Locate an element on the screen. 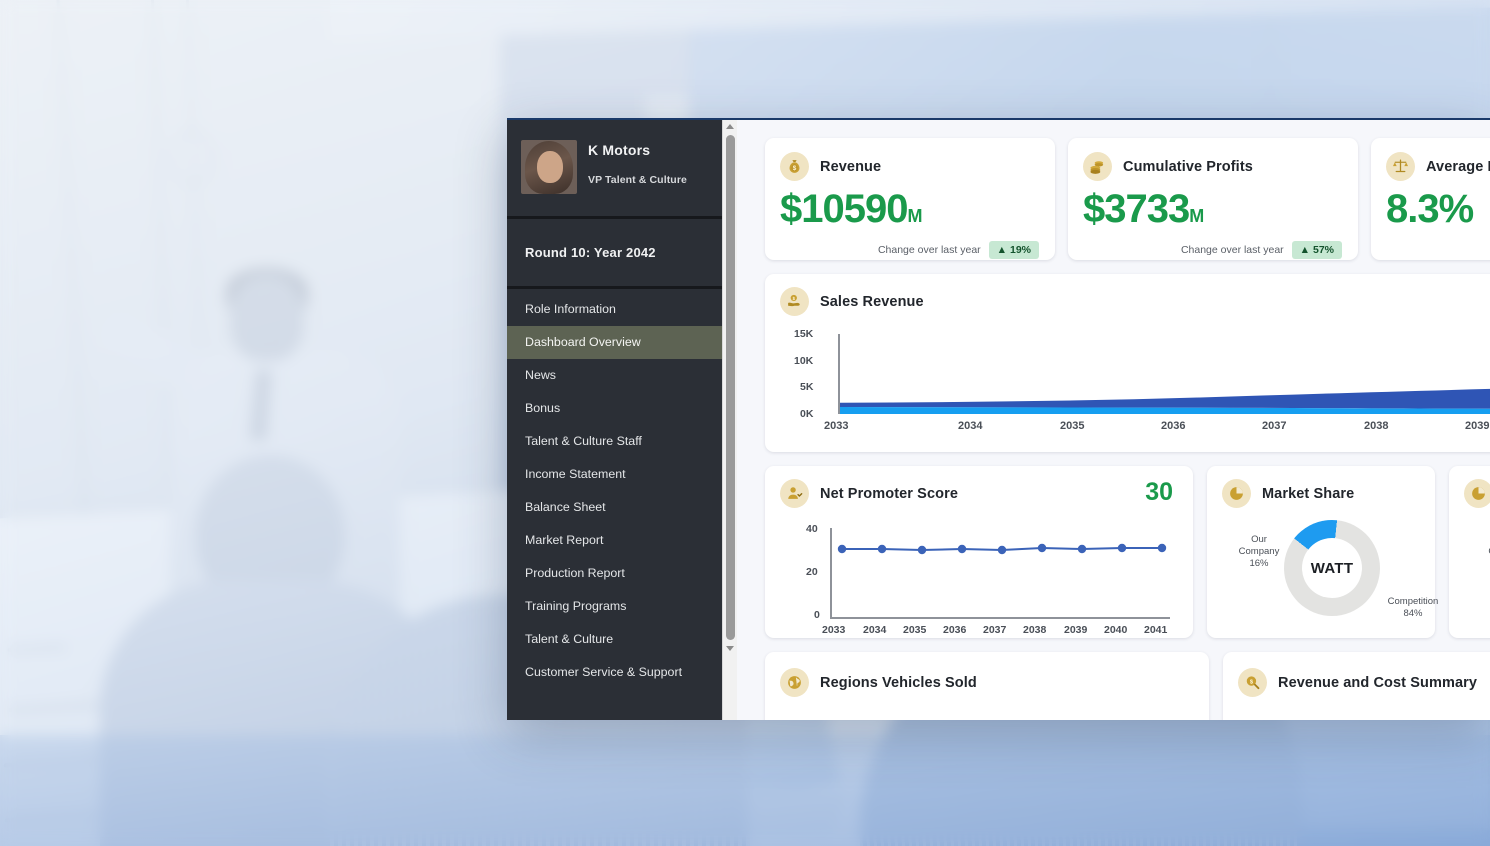 This screenshot has width=1490, height=846. card-title: Revenue and Cost Summary is located at coordinates (1378, 682).